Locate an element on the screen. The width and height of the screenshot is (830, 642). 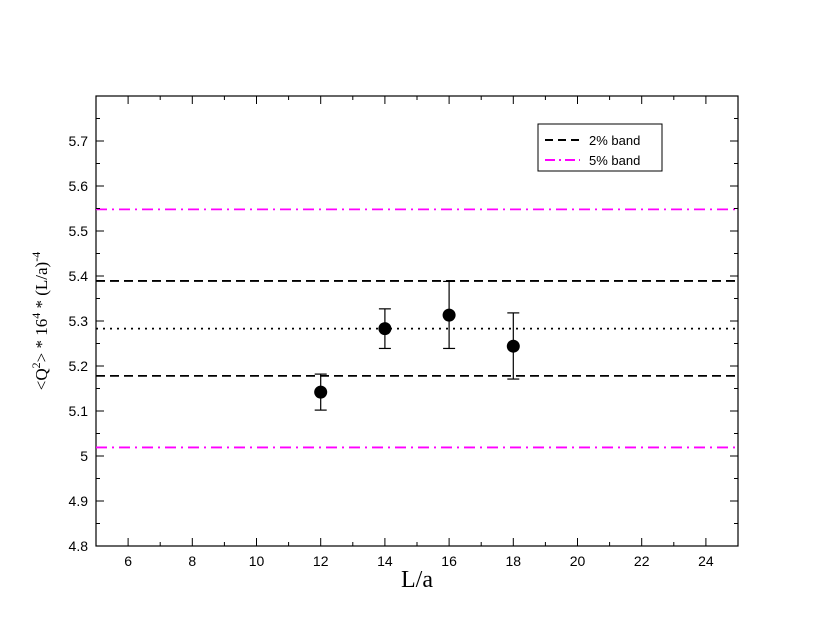
x-tick-label: 10 is located at coordinates (257, 561).